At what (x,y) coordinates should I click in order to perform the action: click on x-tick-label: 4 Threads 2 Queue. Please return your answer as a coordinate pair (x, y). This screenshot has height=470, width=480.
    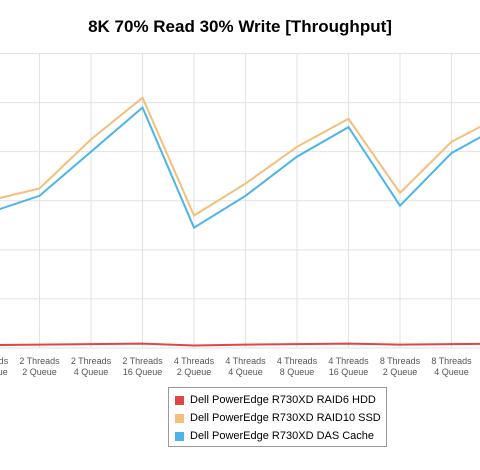
    Looking at the image, I should click on (194, 366).